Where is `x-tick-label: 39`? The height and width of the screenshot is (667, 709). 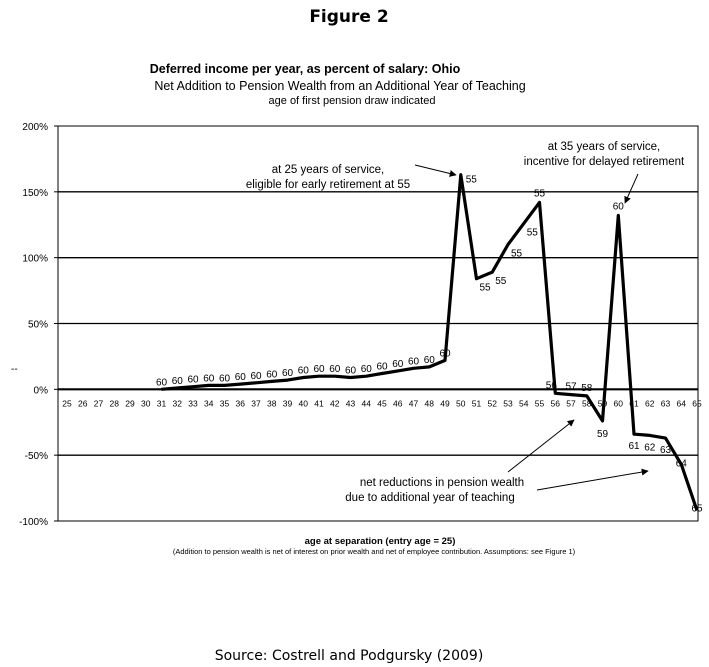
x-tick-label: 39 is located at coordinates (288, 403).